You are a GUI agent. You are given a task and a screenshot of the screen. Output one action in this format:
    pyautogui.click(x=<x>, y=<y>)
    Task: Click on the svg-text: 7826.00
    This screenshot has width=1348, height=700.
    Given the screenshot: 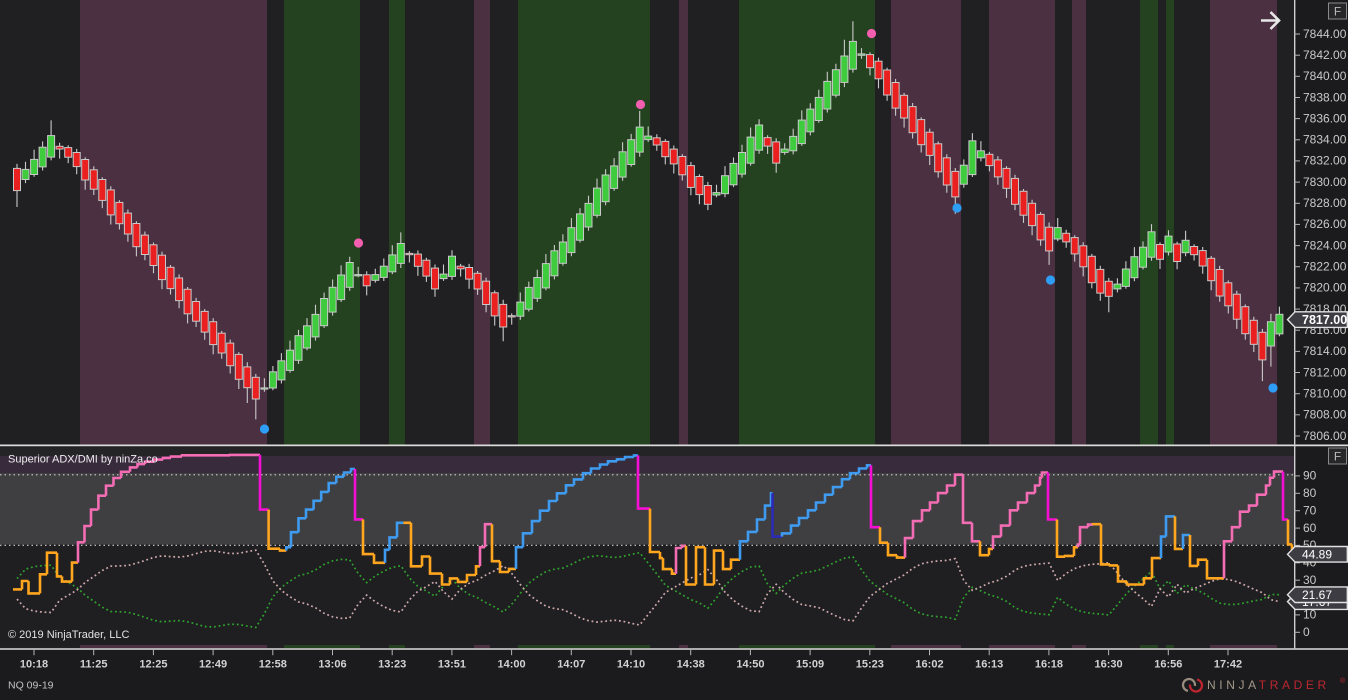 What is the action you would take?
    pyautogui.click(x=1325, y=224)
    